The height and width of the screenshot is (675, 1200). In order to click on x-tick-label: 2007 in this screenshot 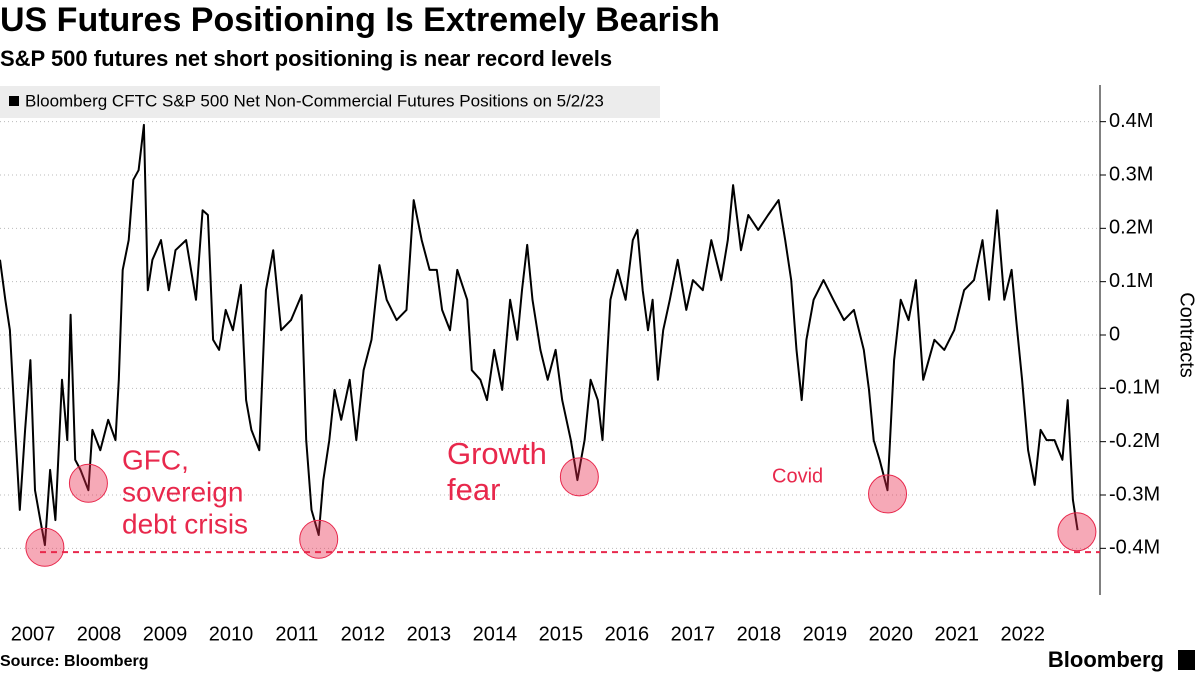, I will do `click(33, 634)`.